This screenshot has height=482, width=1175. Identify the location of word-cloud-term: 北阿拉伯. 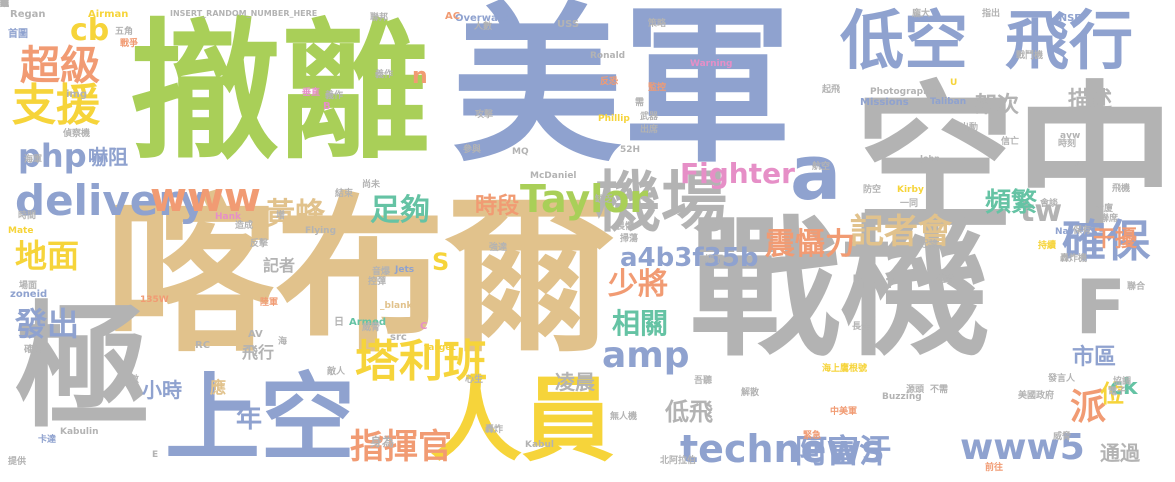
(678, 461).